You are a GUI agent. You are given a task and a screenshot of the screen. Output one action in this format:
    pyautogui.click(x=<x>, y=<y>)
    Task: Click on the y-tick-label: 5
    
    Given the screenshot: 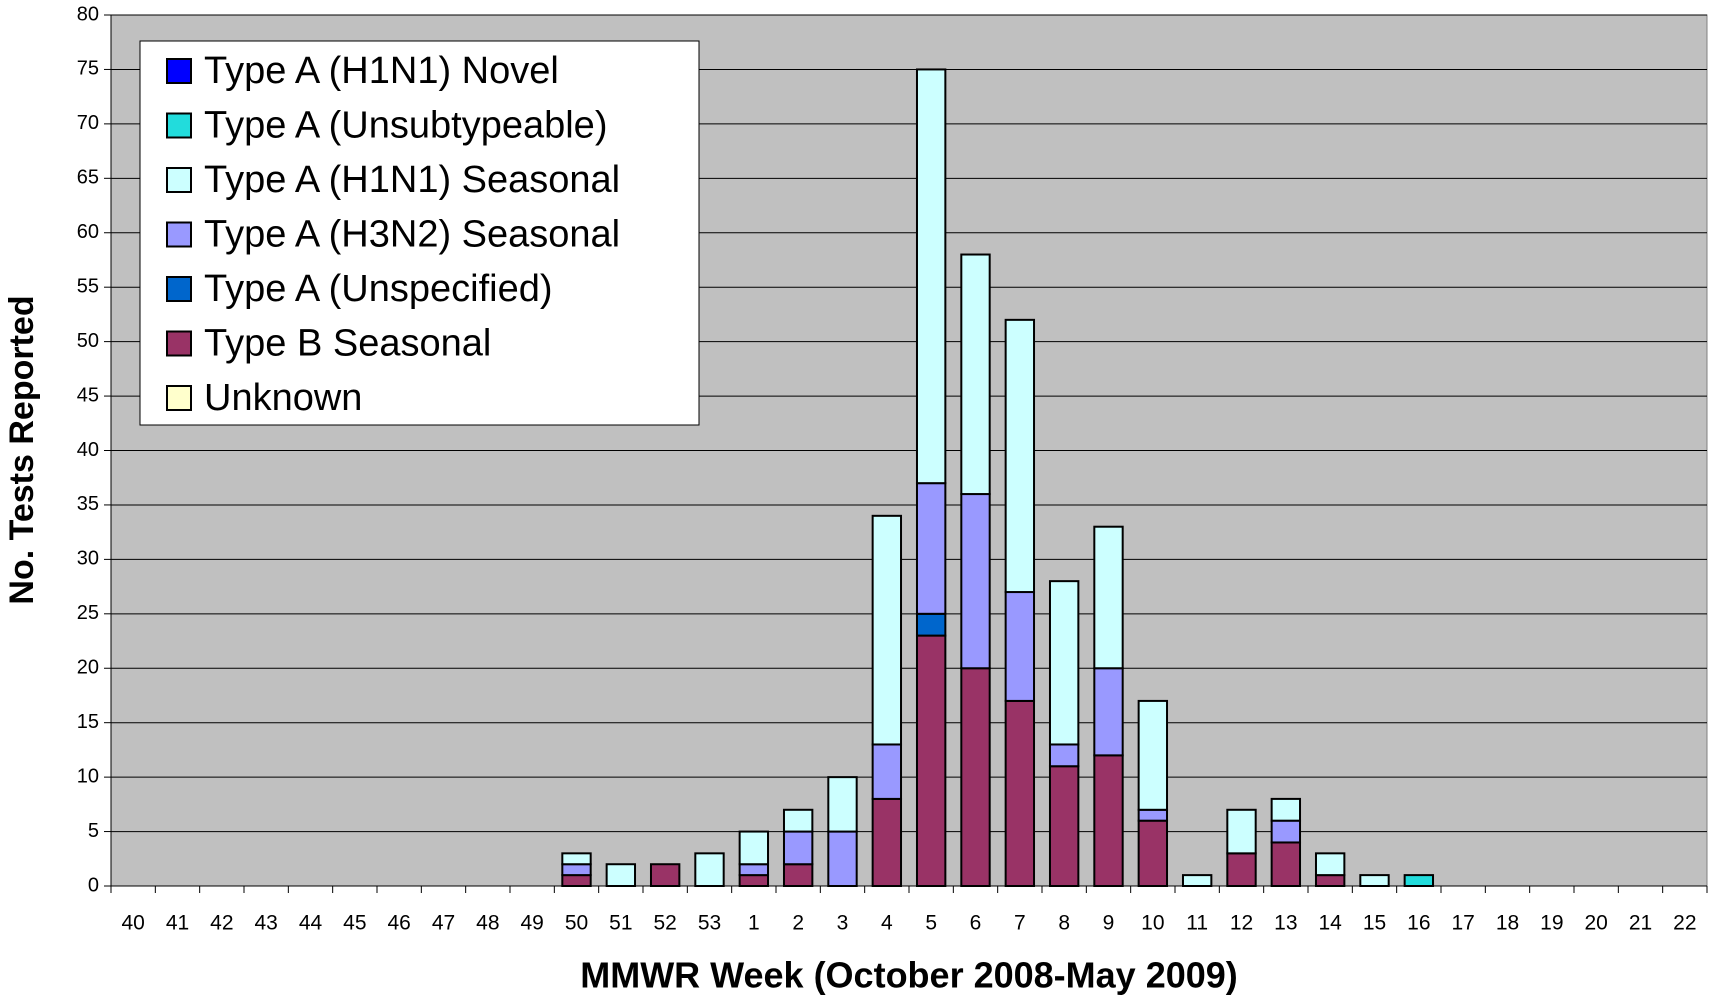 What is the action you would take?
    pyautogui.click(x=93, y=831)
    